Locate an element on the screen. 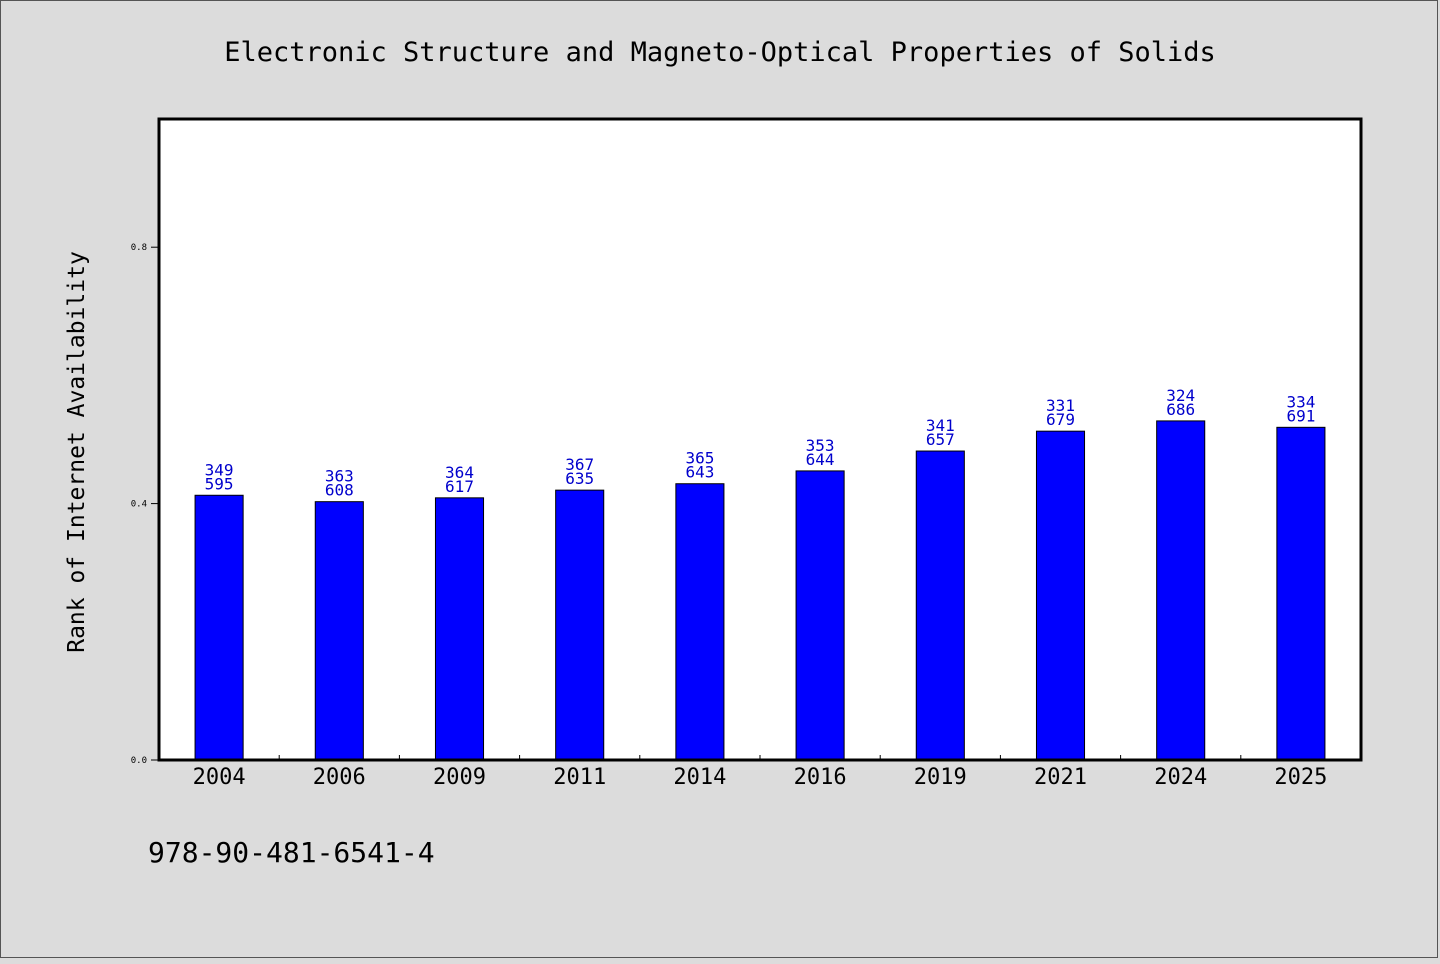  bar-label-bottom-2011: 635 is located at coordinates (579, 478).